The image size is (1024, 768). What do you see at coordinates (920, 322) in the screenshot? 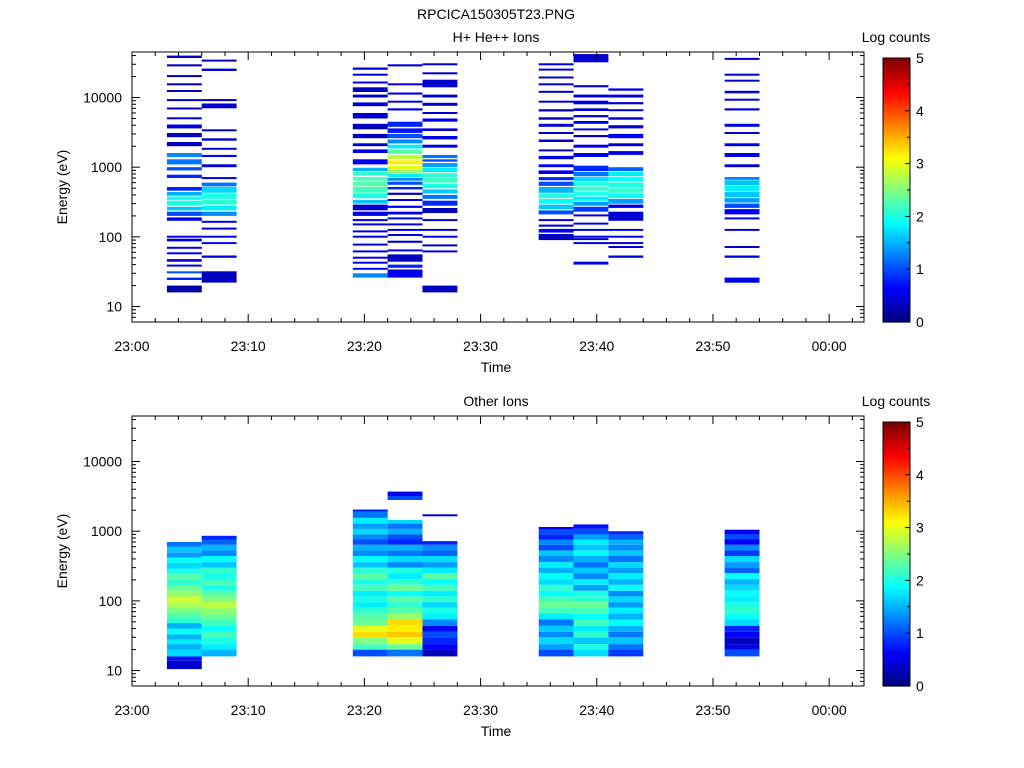
I see `colorbar-tick-label: 0` at bounding box center [920, 322].